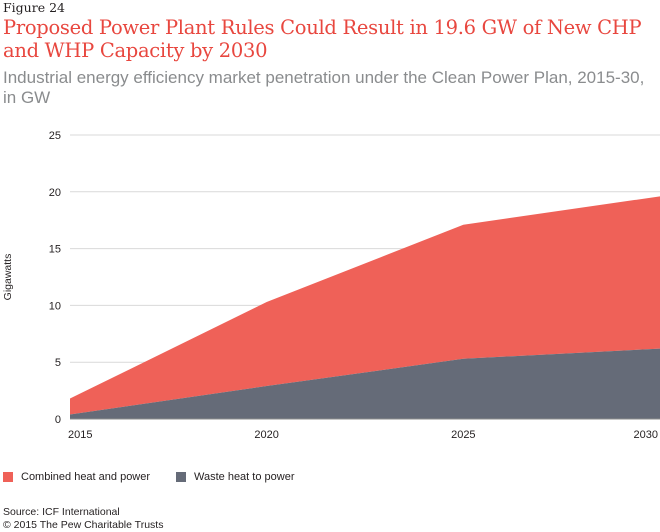  Describe the element at coordinates (646, 435) in the screenshot. I see `x-tick-label-2030: 2030` at that location.